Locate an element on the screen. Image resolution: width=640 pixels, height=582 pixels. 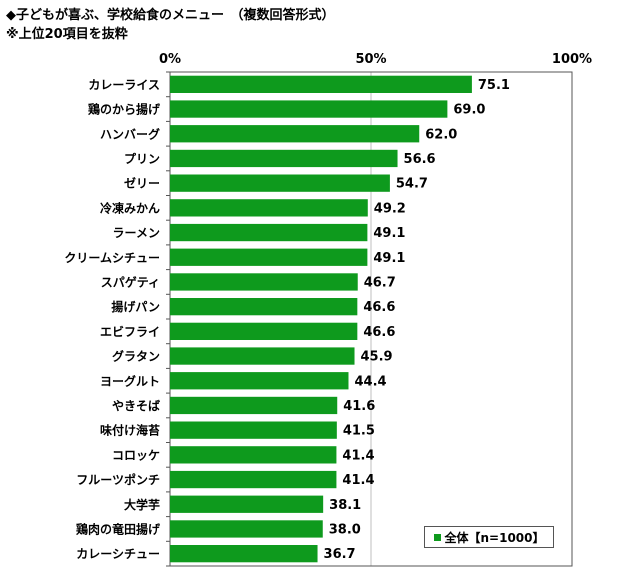
category-label: カレーライス is located at coordinates (124, 85).